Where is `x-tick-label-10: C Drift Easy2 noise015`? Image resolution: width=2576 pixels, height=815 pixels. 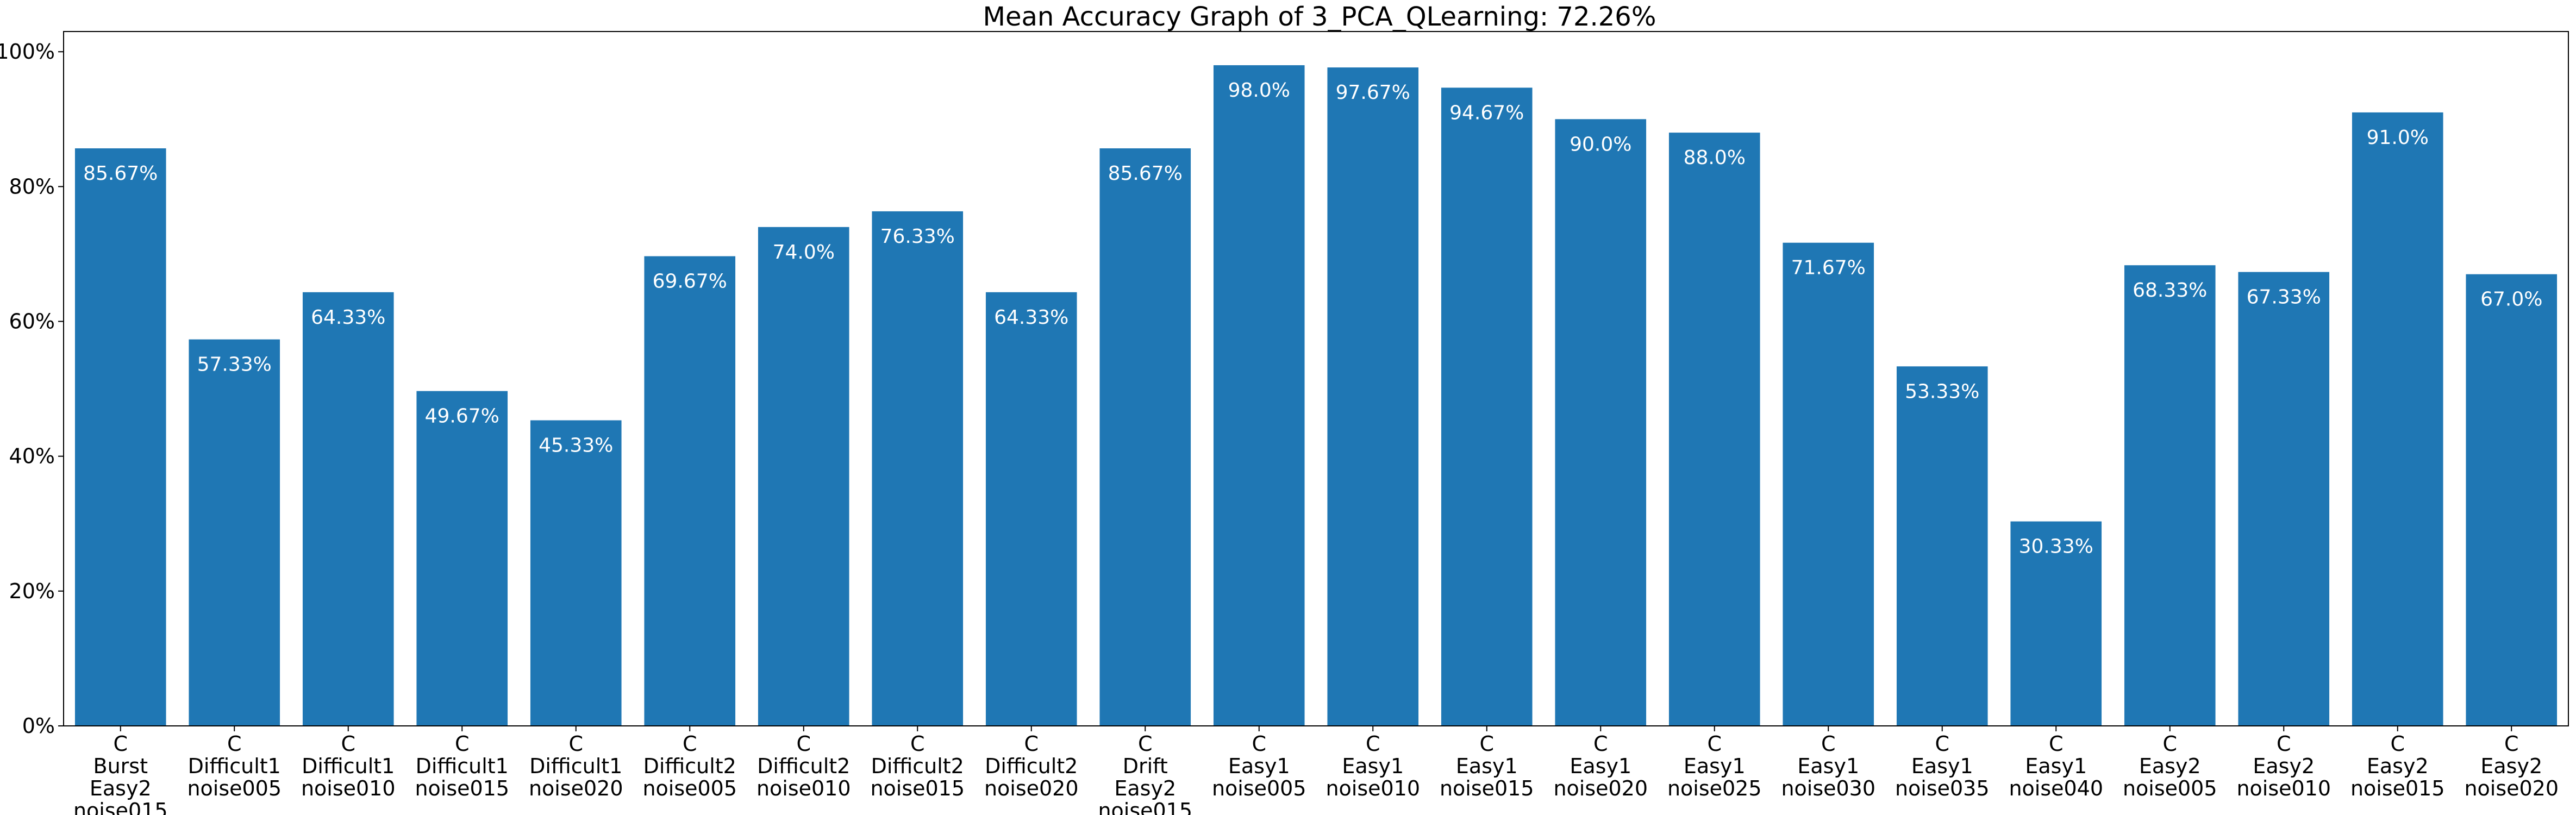
x-tick-label-10: C Drift Easy2 noise015 is located at coordinates (1145, 773).